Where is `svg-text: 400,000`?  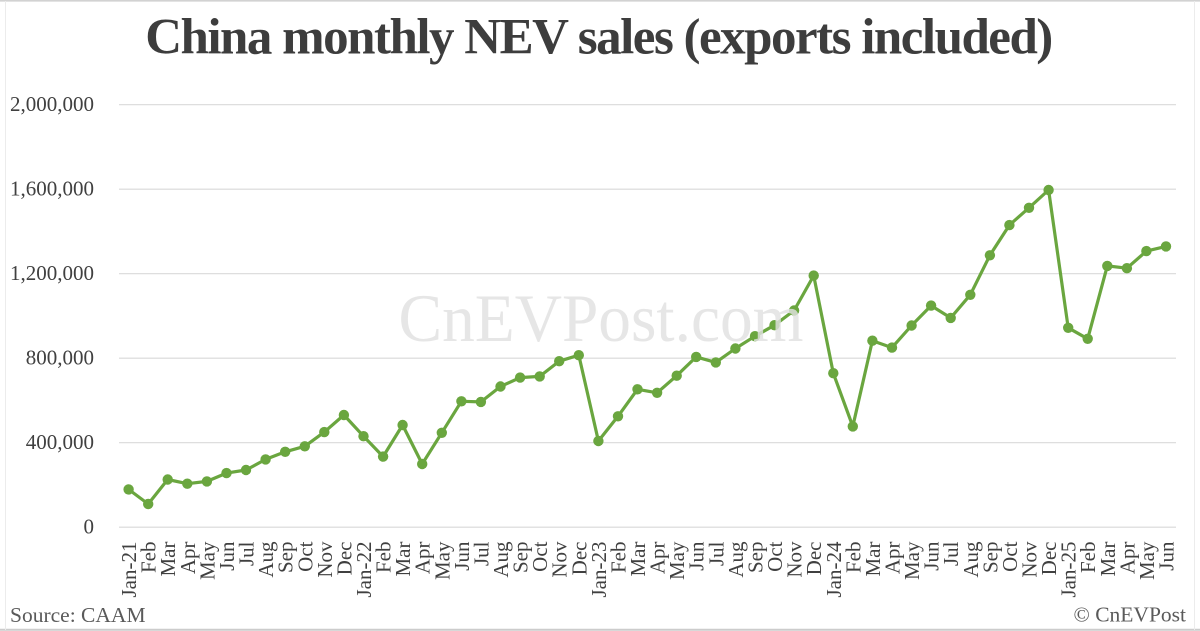 svg-text: 400,000 is located at coordinates (60, 442).